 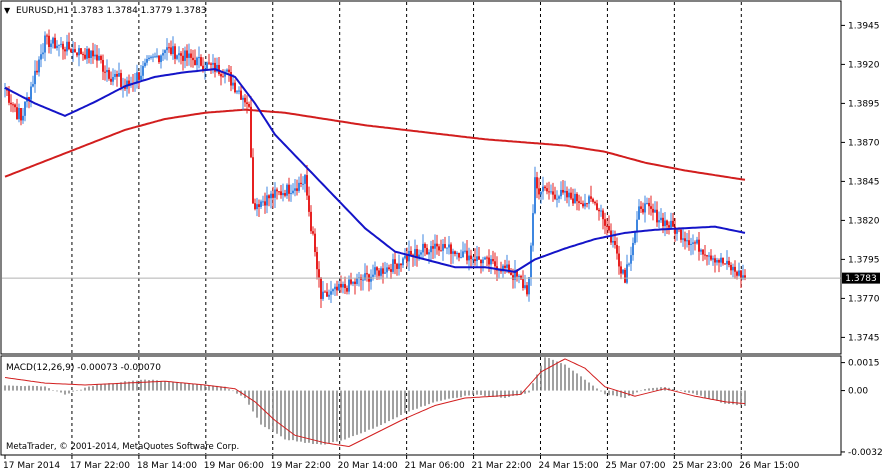 I want to click on price-tick-label: 1.3945, so click(x=864, y=26).